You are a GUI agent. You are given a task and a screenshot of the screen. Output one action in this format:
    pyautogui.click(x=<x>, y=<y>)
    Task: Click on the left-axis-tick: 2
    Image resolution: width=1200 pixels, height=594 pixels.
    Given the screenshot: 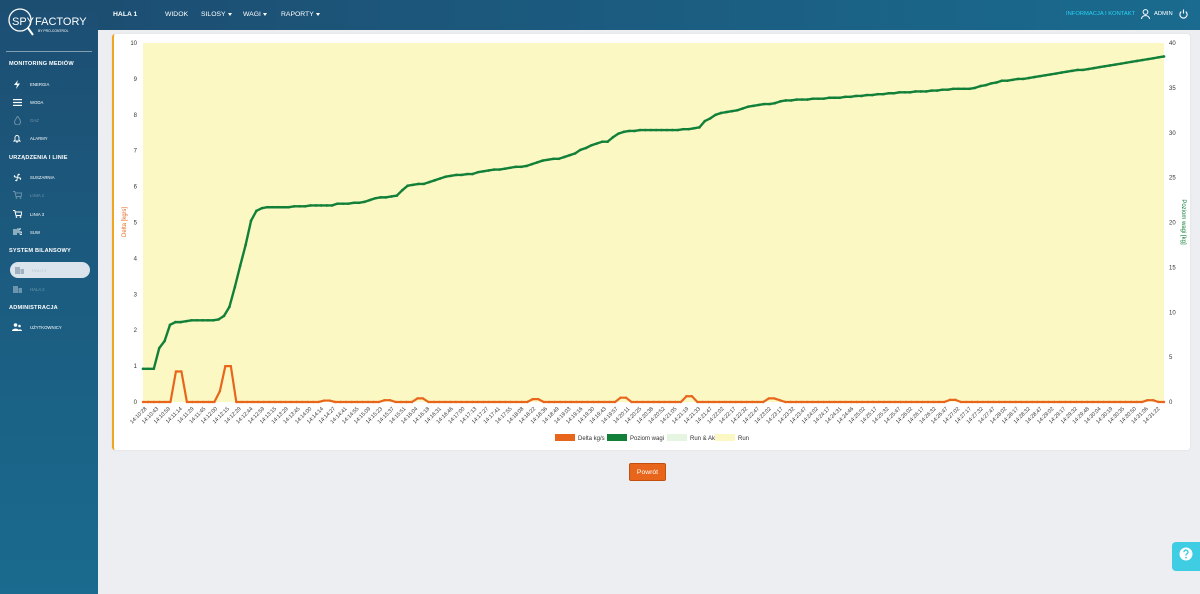 What is the action you would take?
    pyautogui.click(x=136, y=331)
    